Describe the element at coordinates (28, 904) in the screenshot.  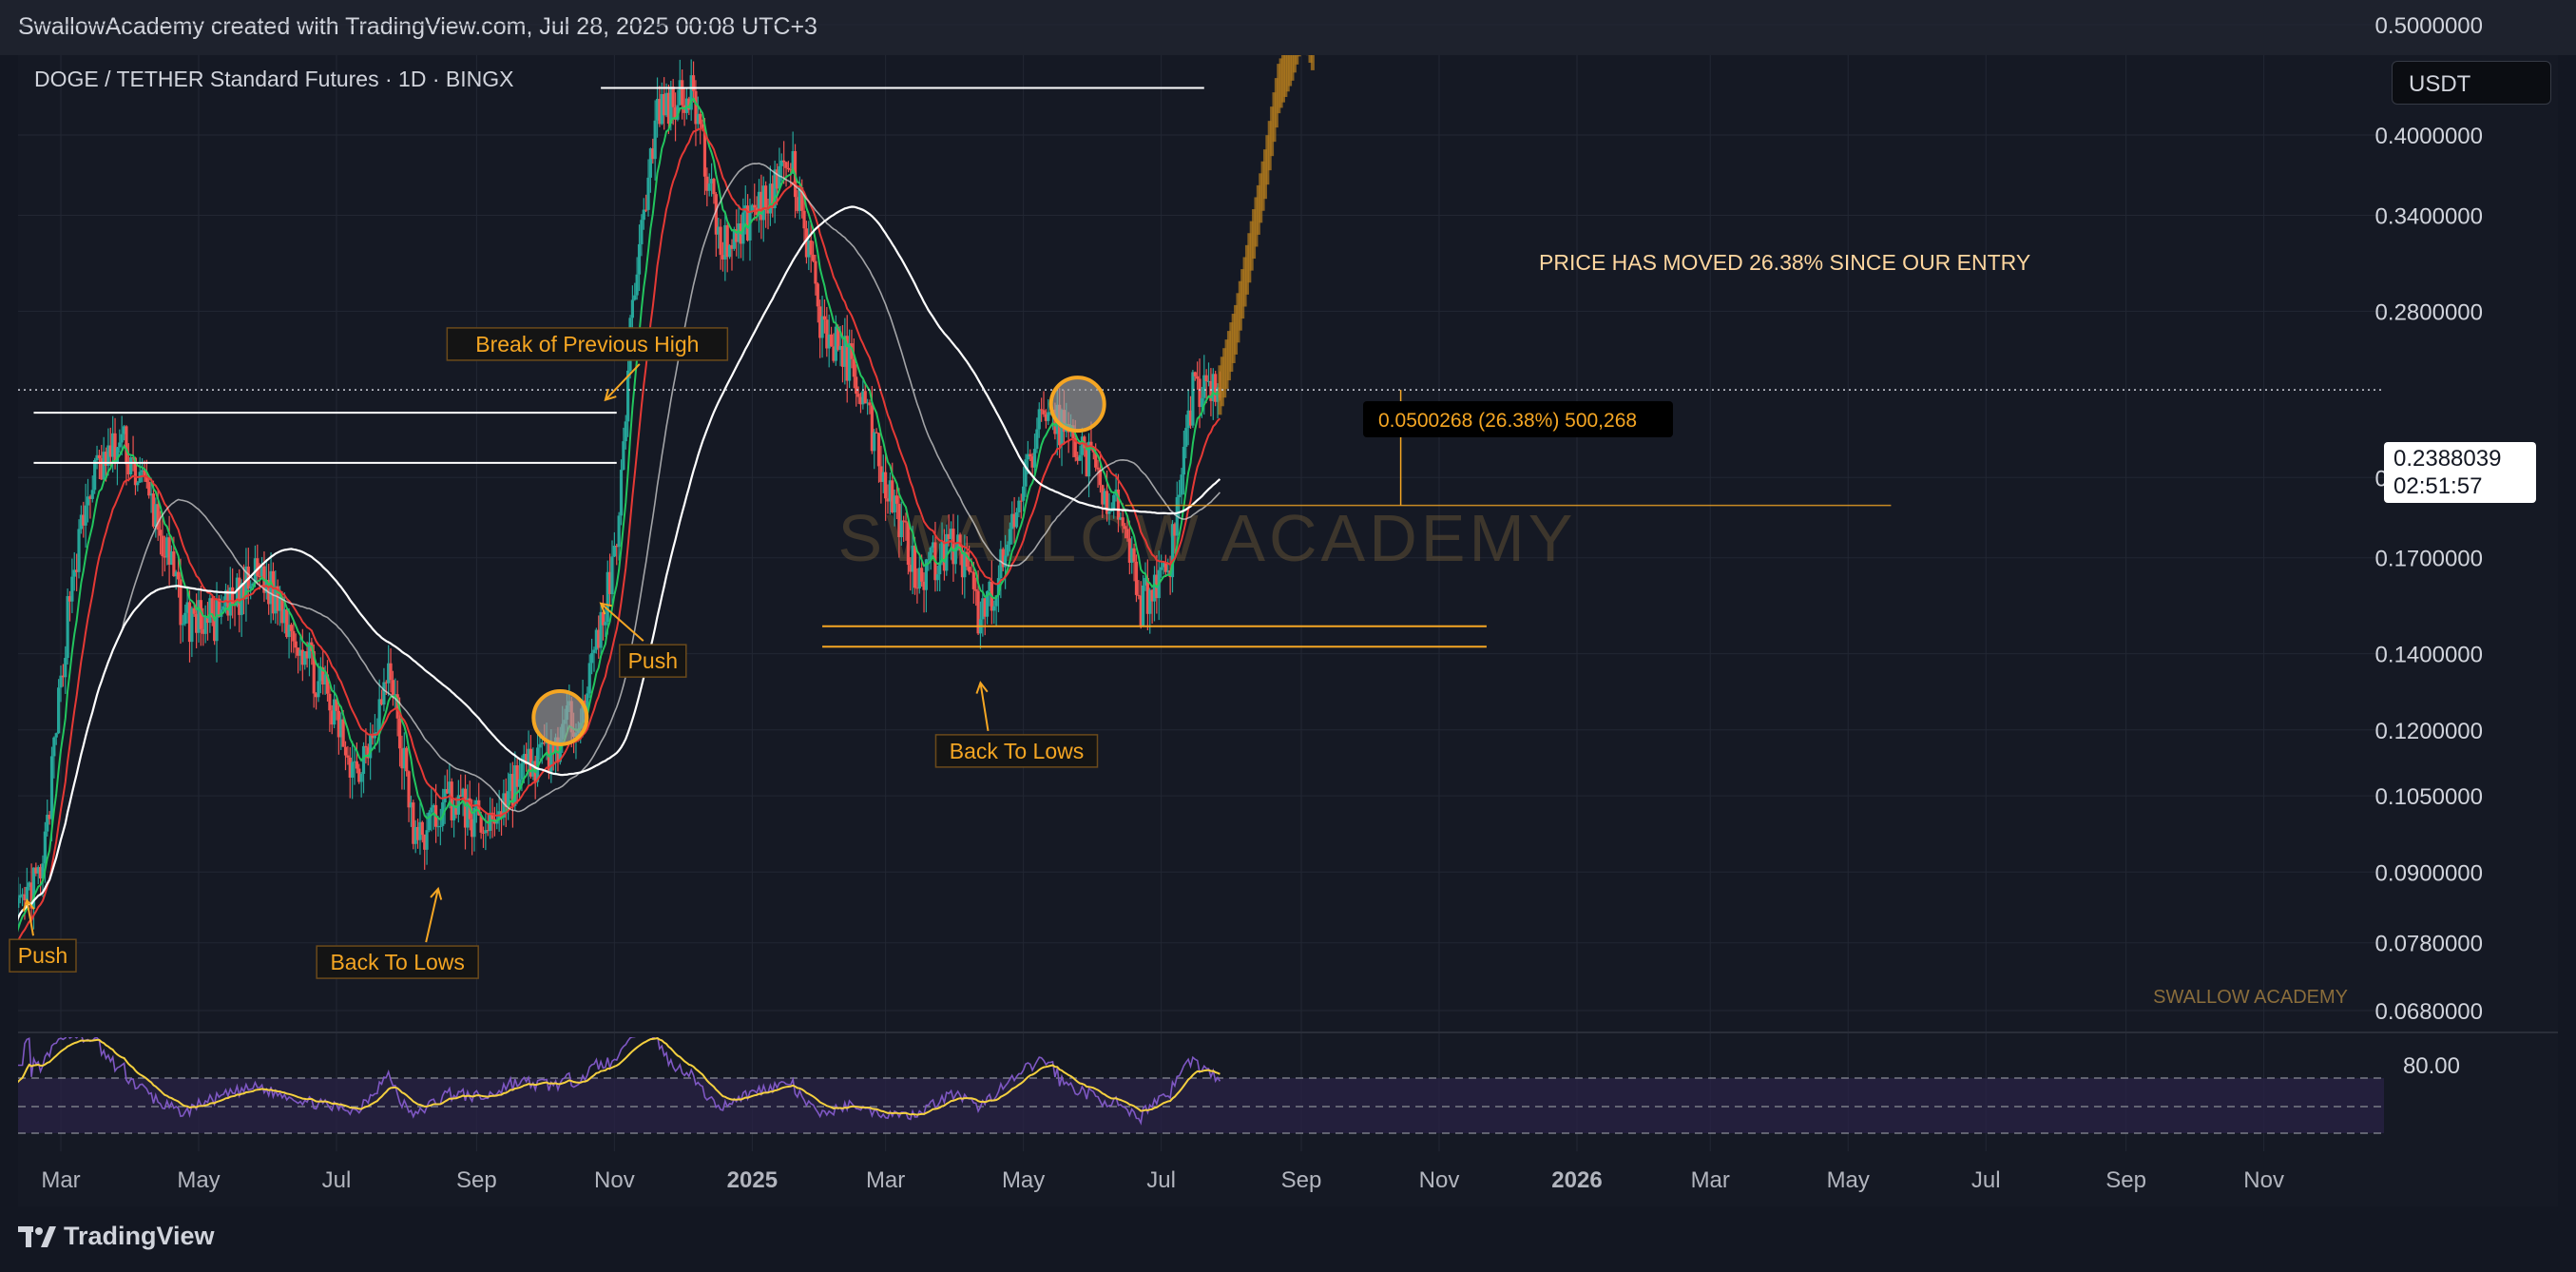
I see `annotation-arrowhead` at that location.